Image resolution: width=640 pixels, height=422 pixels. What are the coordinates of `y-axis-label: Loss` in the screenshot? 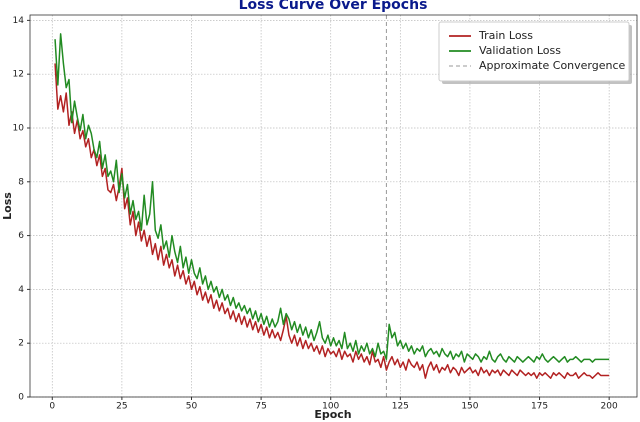 It's located at (7, 206).